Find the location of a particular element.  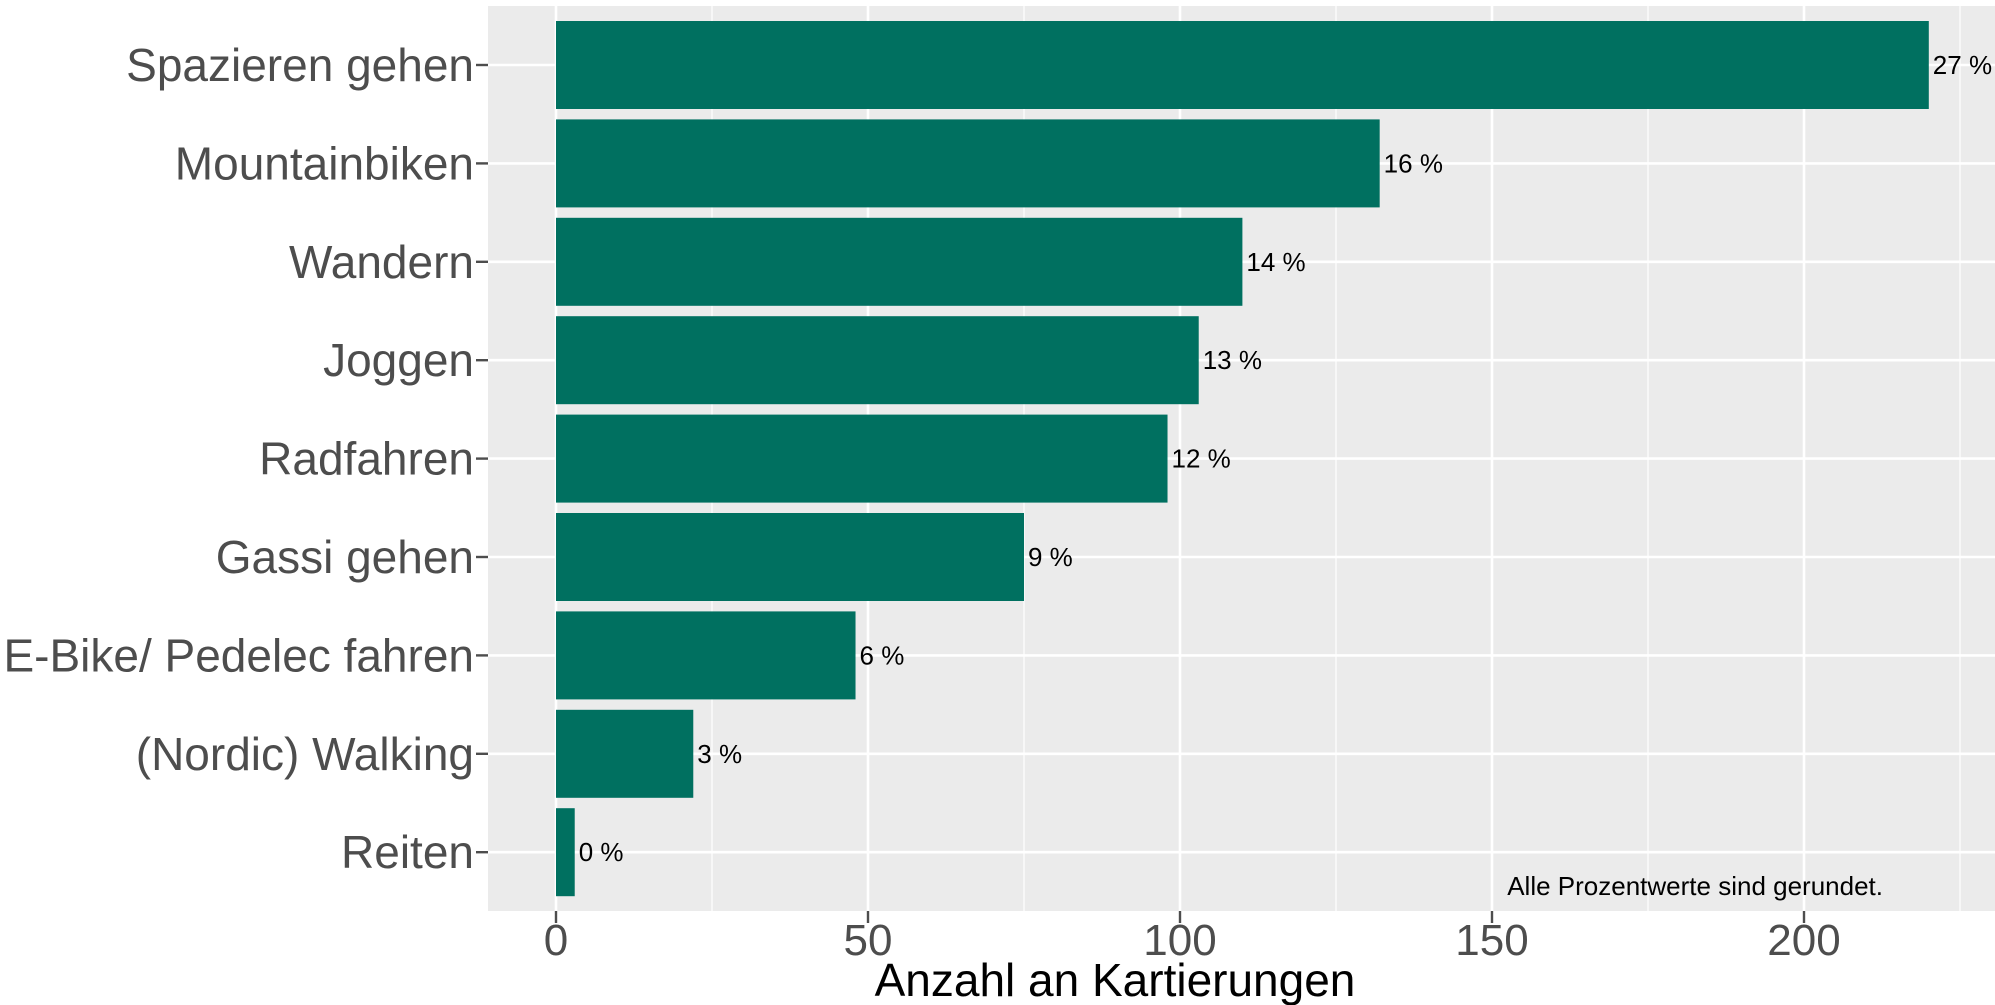

y-tick-label: Joggen is located at coordinates (398, 360).